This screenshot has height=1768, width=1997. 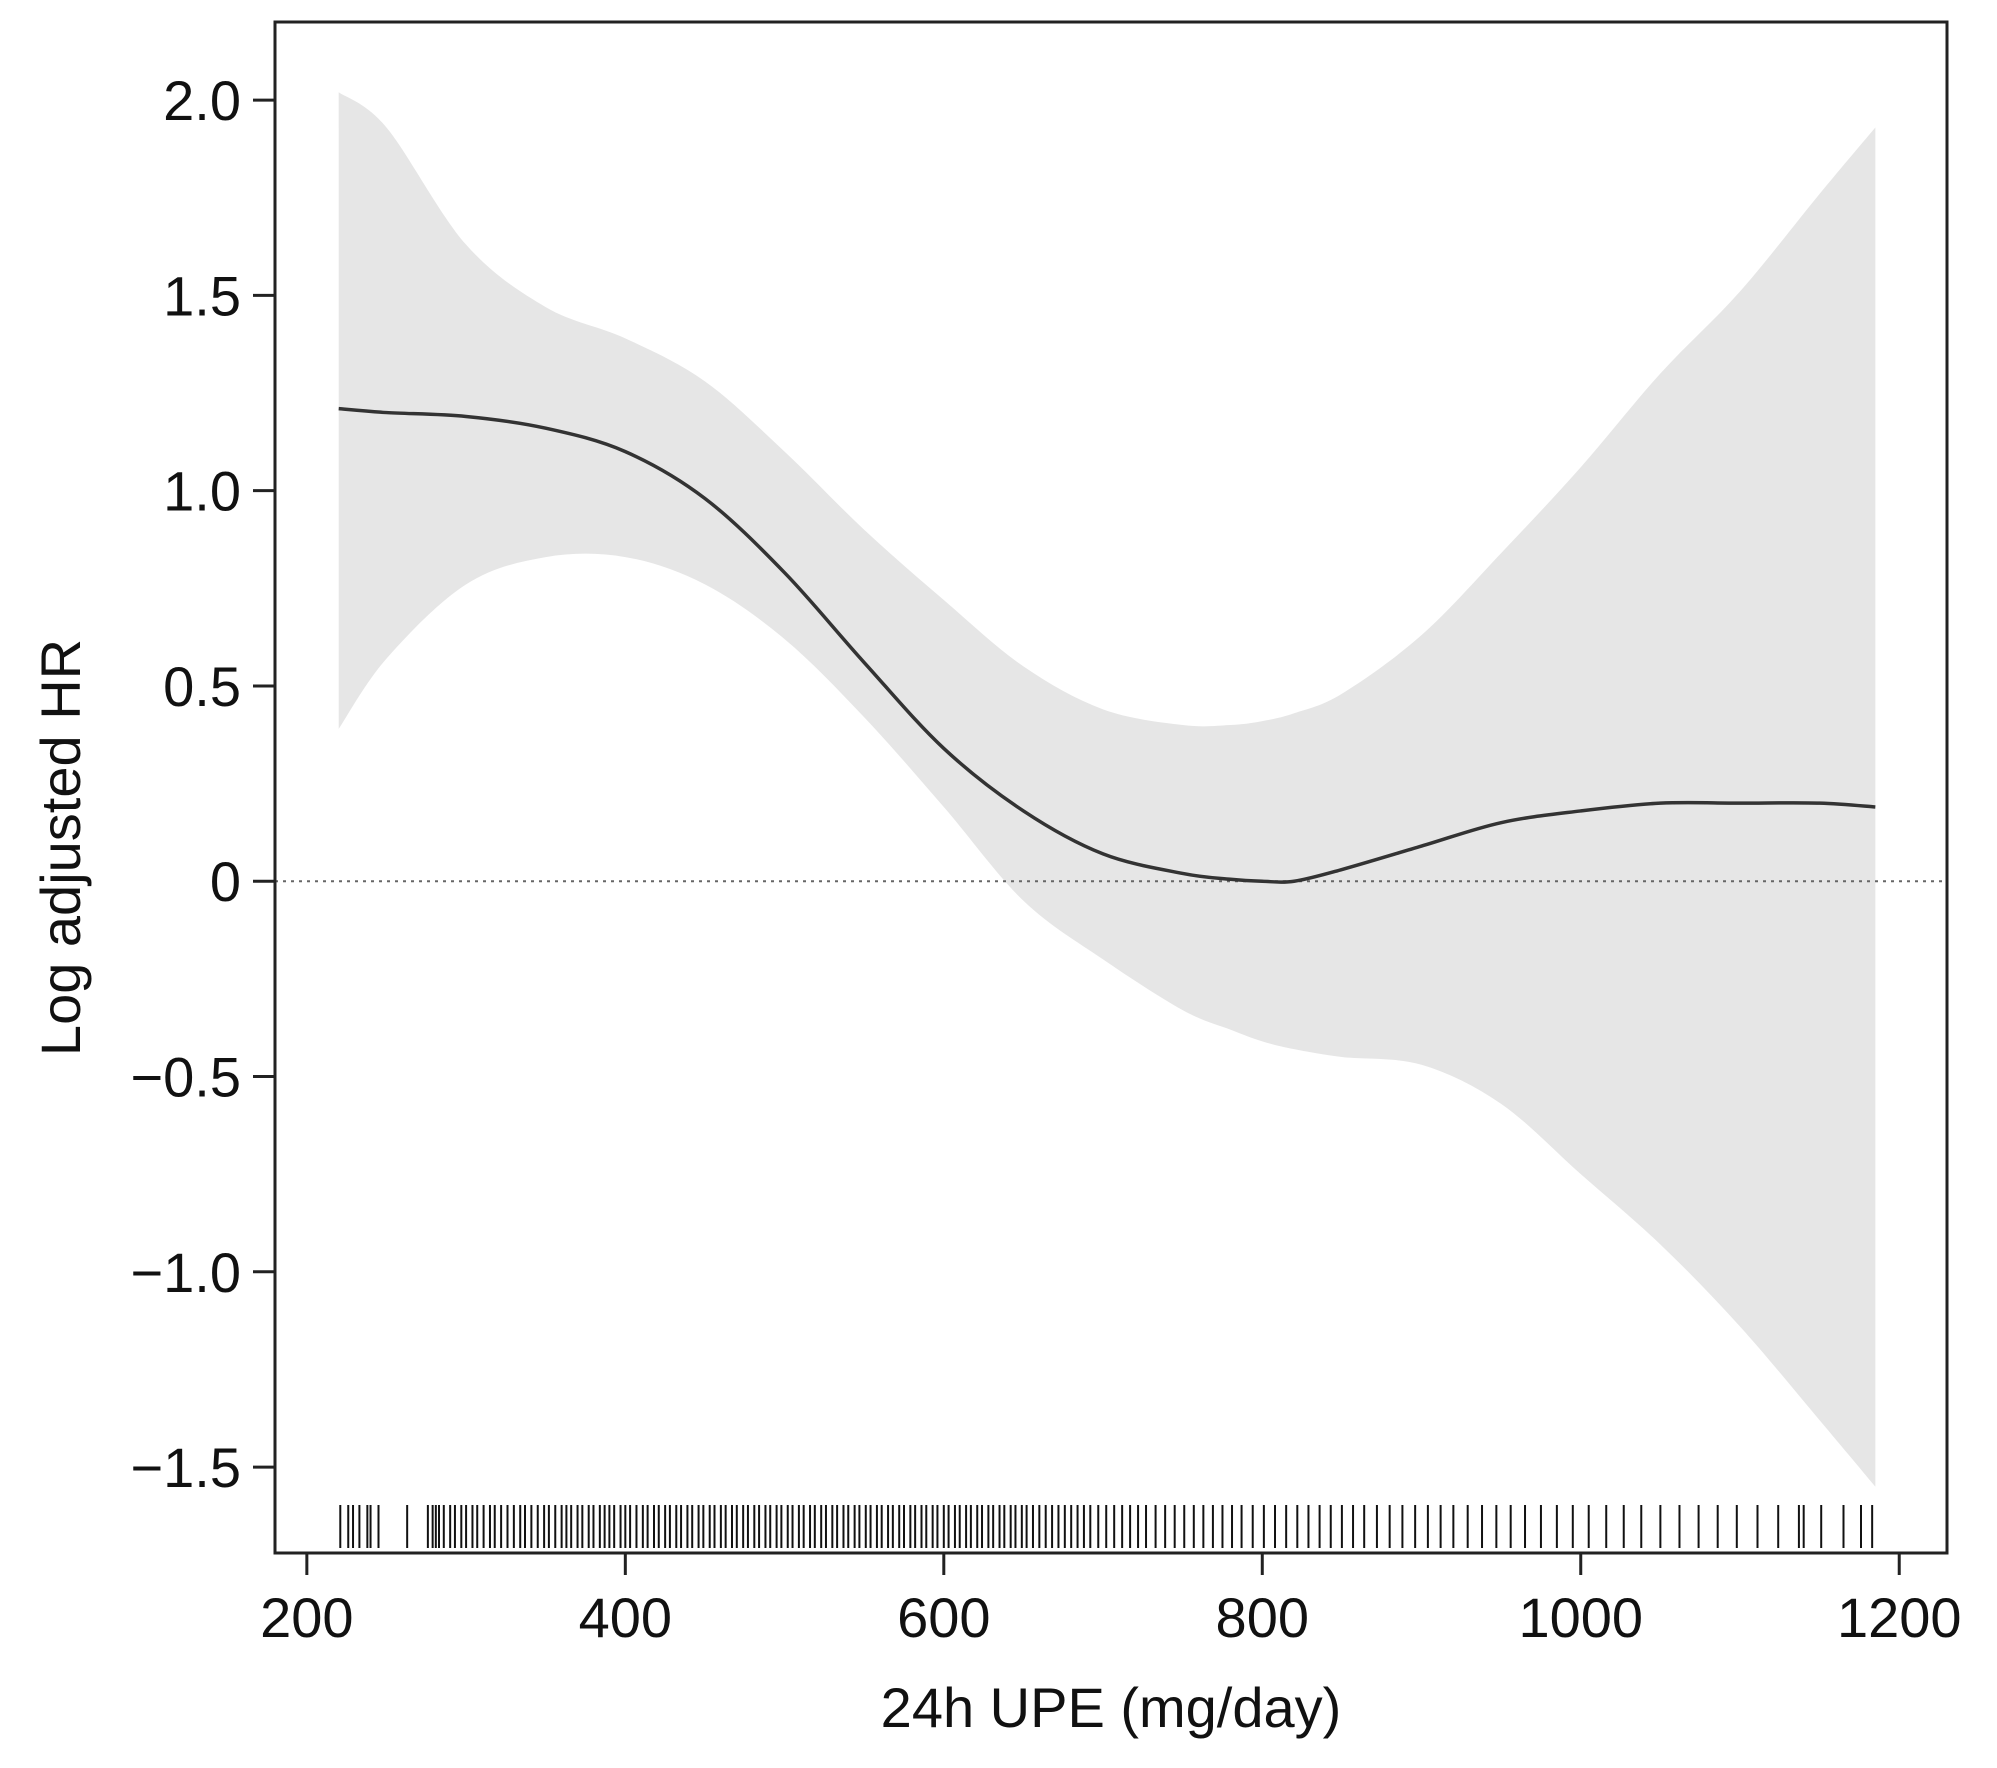 What do you see at coordinates (1580, 1617) in the screenshot?
I see `x-tick-label: 1000` at bounding box center [1580, 1617].